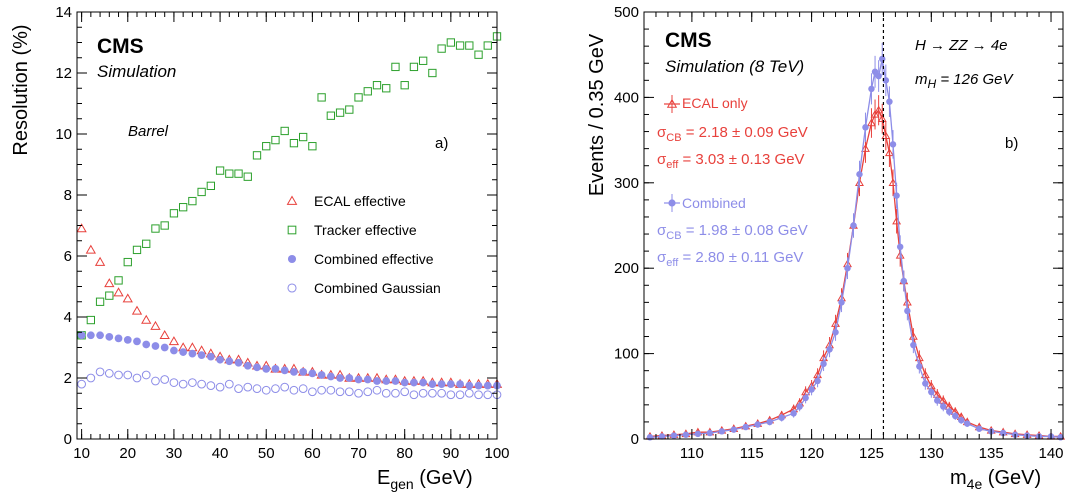 The image size is (1069, 499). I want to click on panel-a-simulation-label: Simulation, so click(136, 71).